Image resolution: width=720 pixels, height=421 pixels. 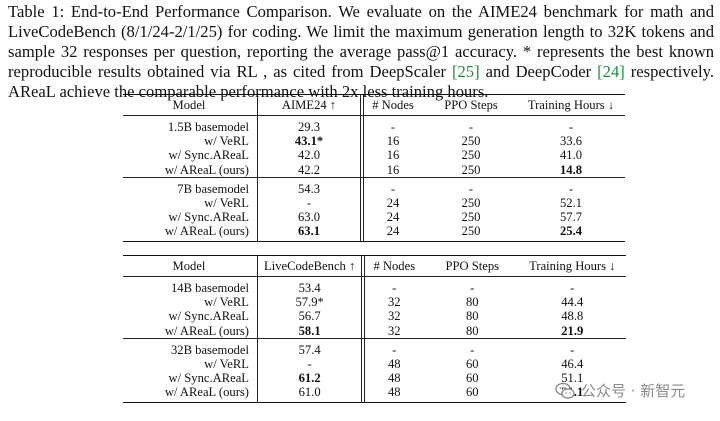 I want to click on hours-cell: 25.4, so click(x=571, y=232).